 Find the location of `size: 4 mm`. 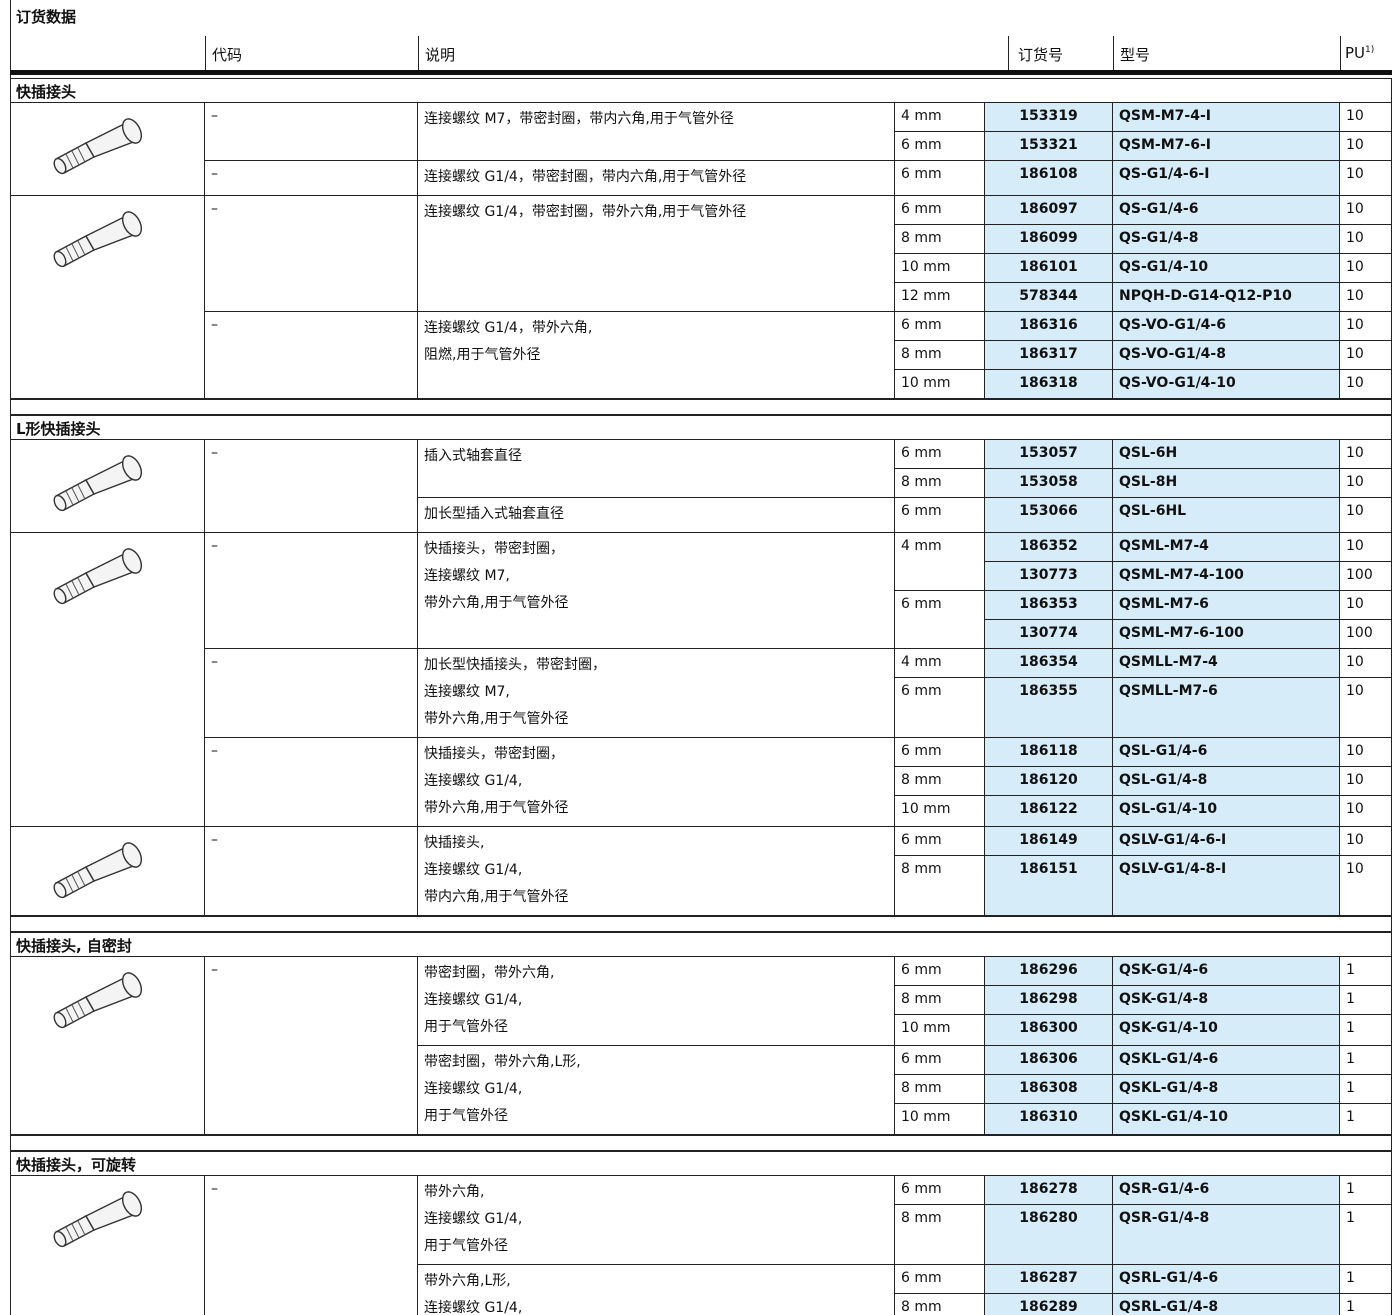

size: 4 mm is located at coordinates (940, 562).